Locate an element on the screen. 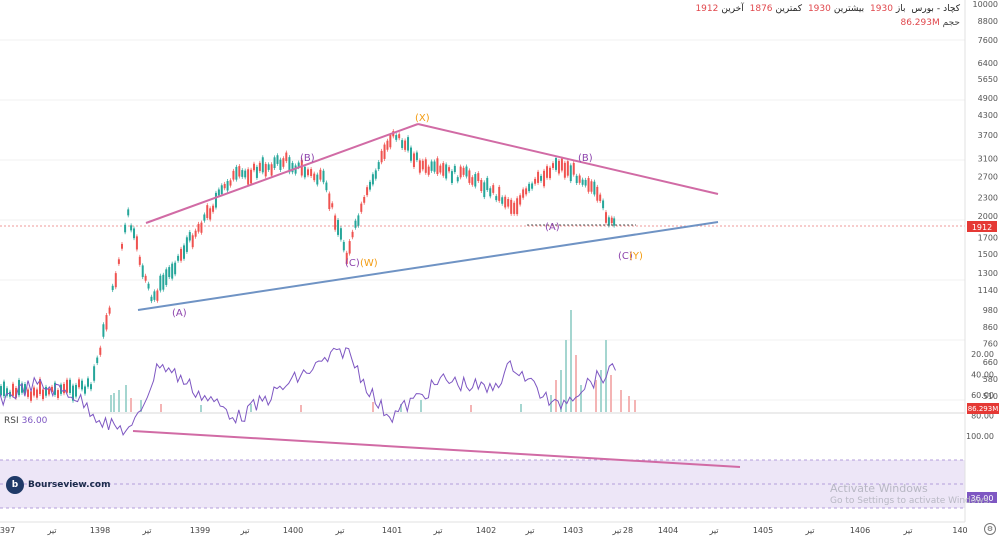 The image size is (1000, 537). price-axis-bg is located at coordinates (982, 268).